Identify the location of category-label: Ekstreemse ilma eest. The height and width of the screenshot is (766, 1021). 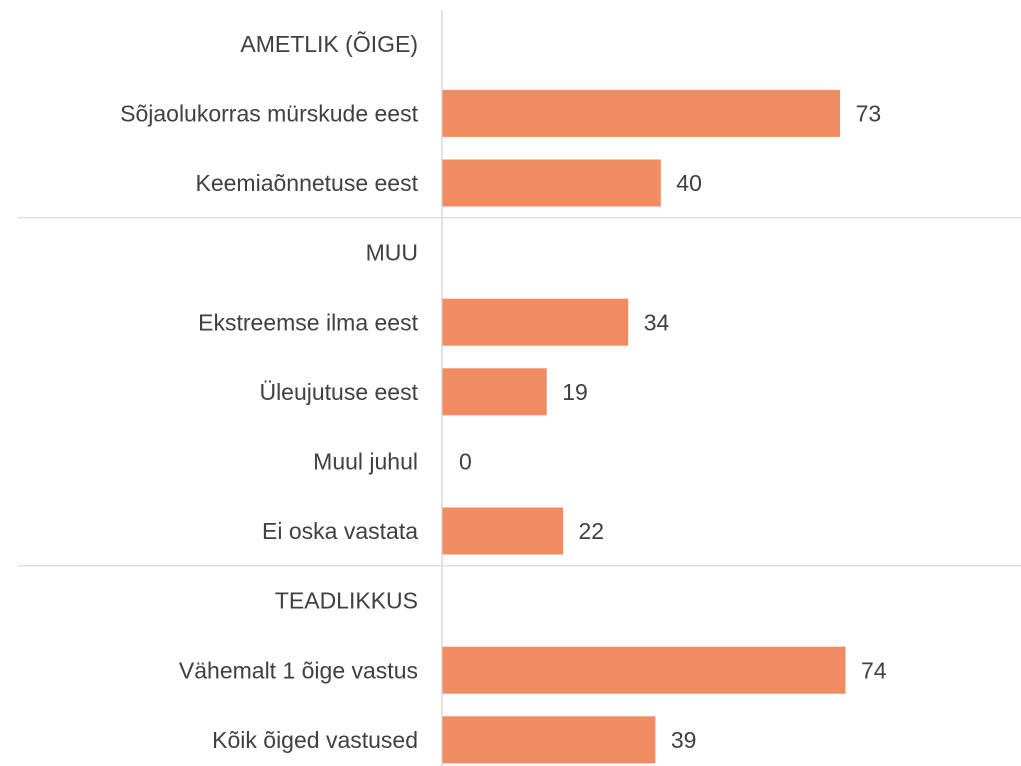
(308, 322).